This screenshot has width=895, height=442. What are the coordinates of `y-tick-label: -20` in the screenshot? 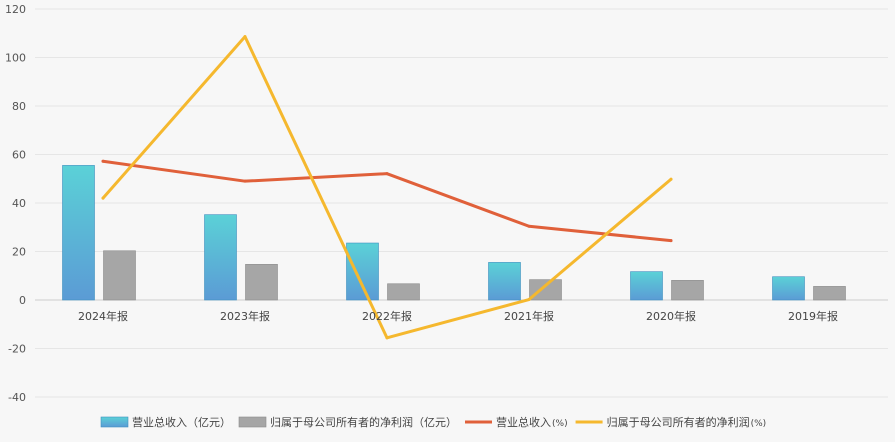 It's located at (17, 349).